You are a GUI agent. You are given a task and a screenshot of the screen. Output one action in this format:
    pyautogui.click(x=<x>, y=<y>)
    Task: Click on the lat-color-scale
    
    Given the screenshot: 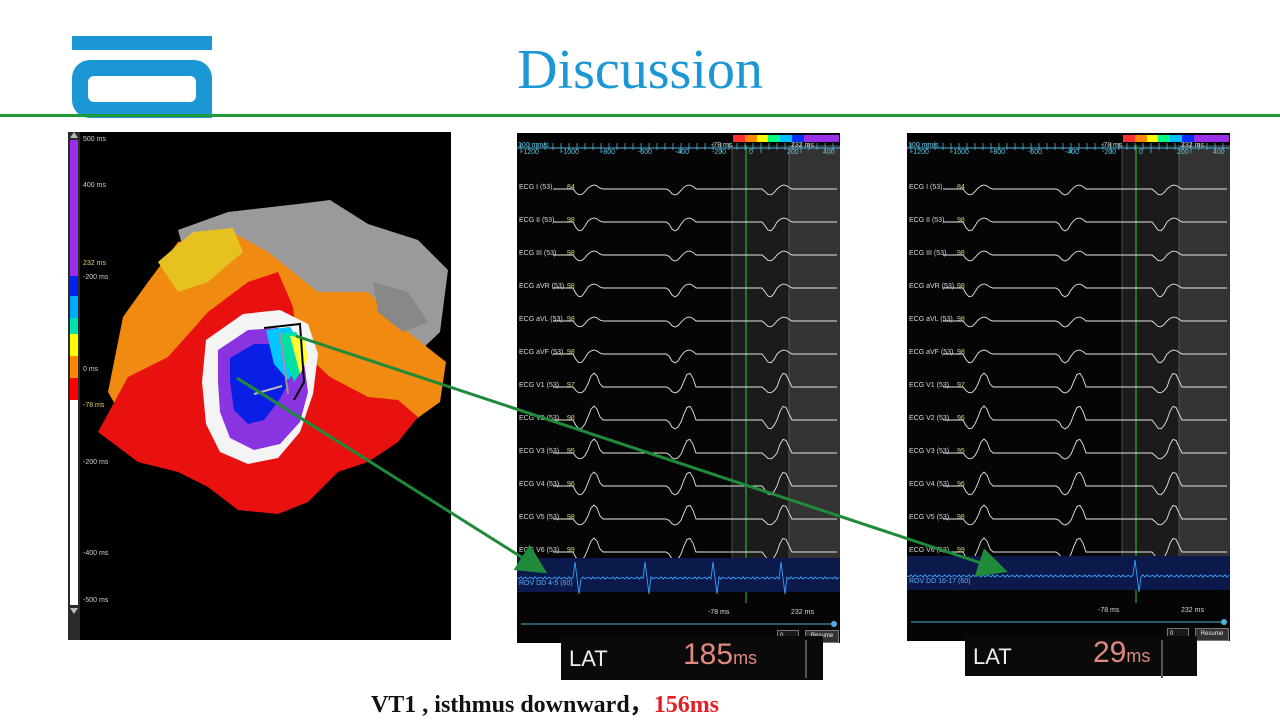 What is the action you would take?
    pyautogui.click(x=74, y=386)
    